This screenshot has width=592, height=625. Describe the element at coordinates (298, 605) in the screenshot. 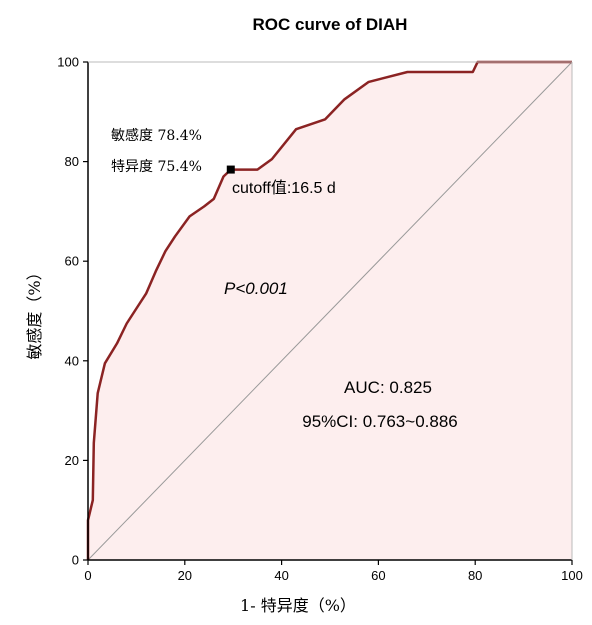

I see `x-axis-title: 1- 特异度（%）` at that location.